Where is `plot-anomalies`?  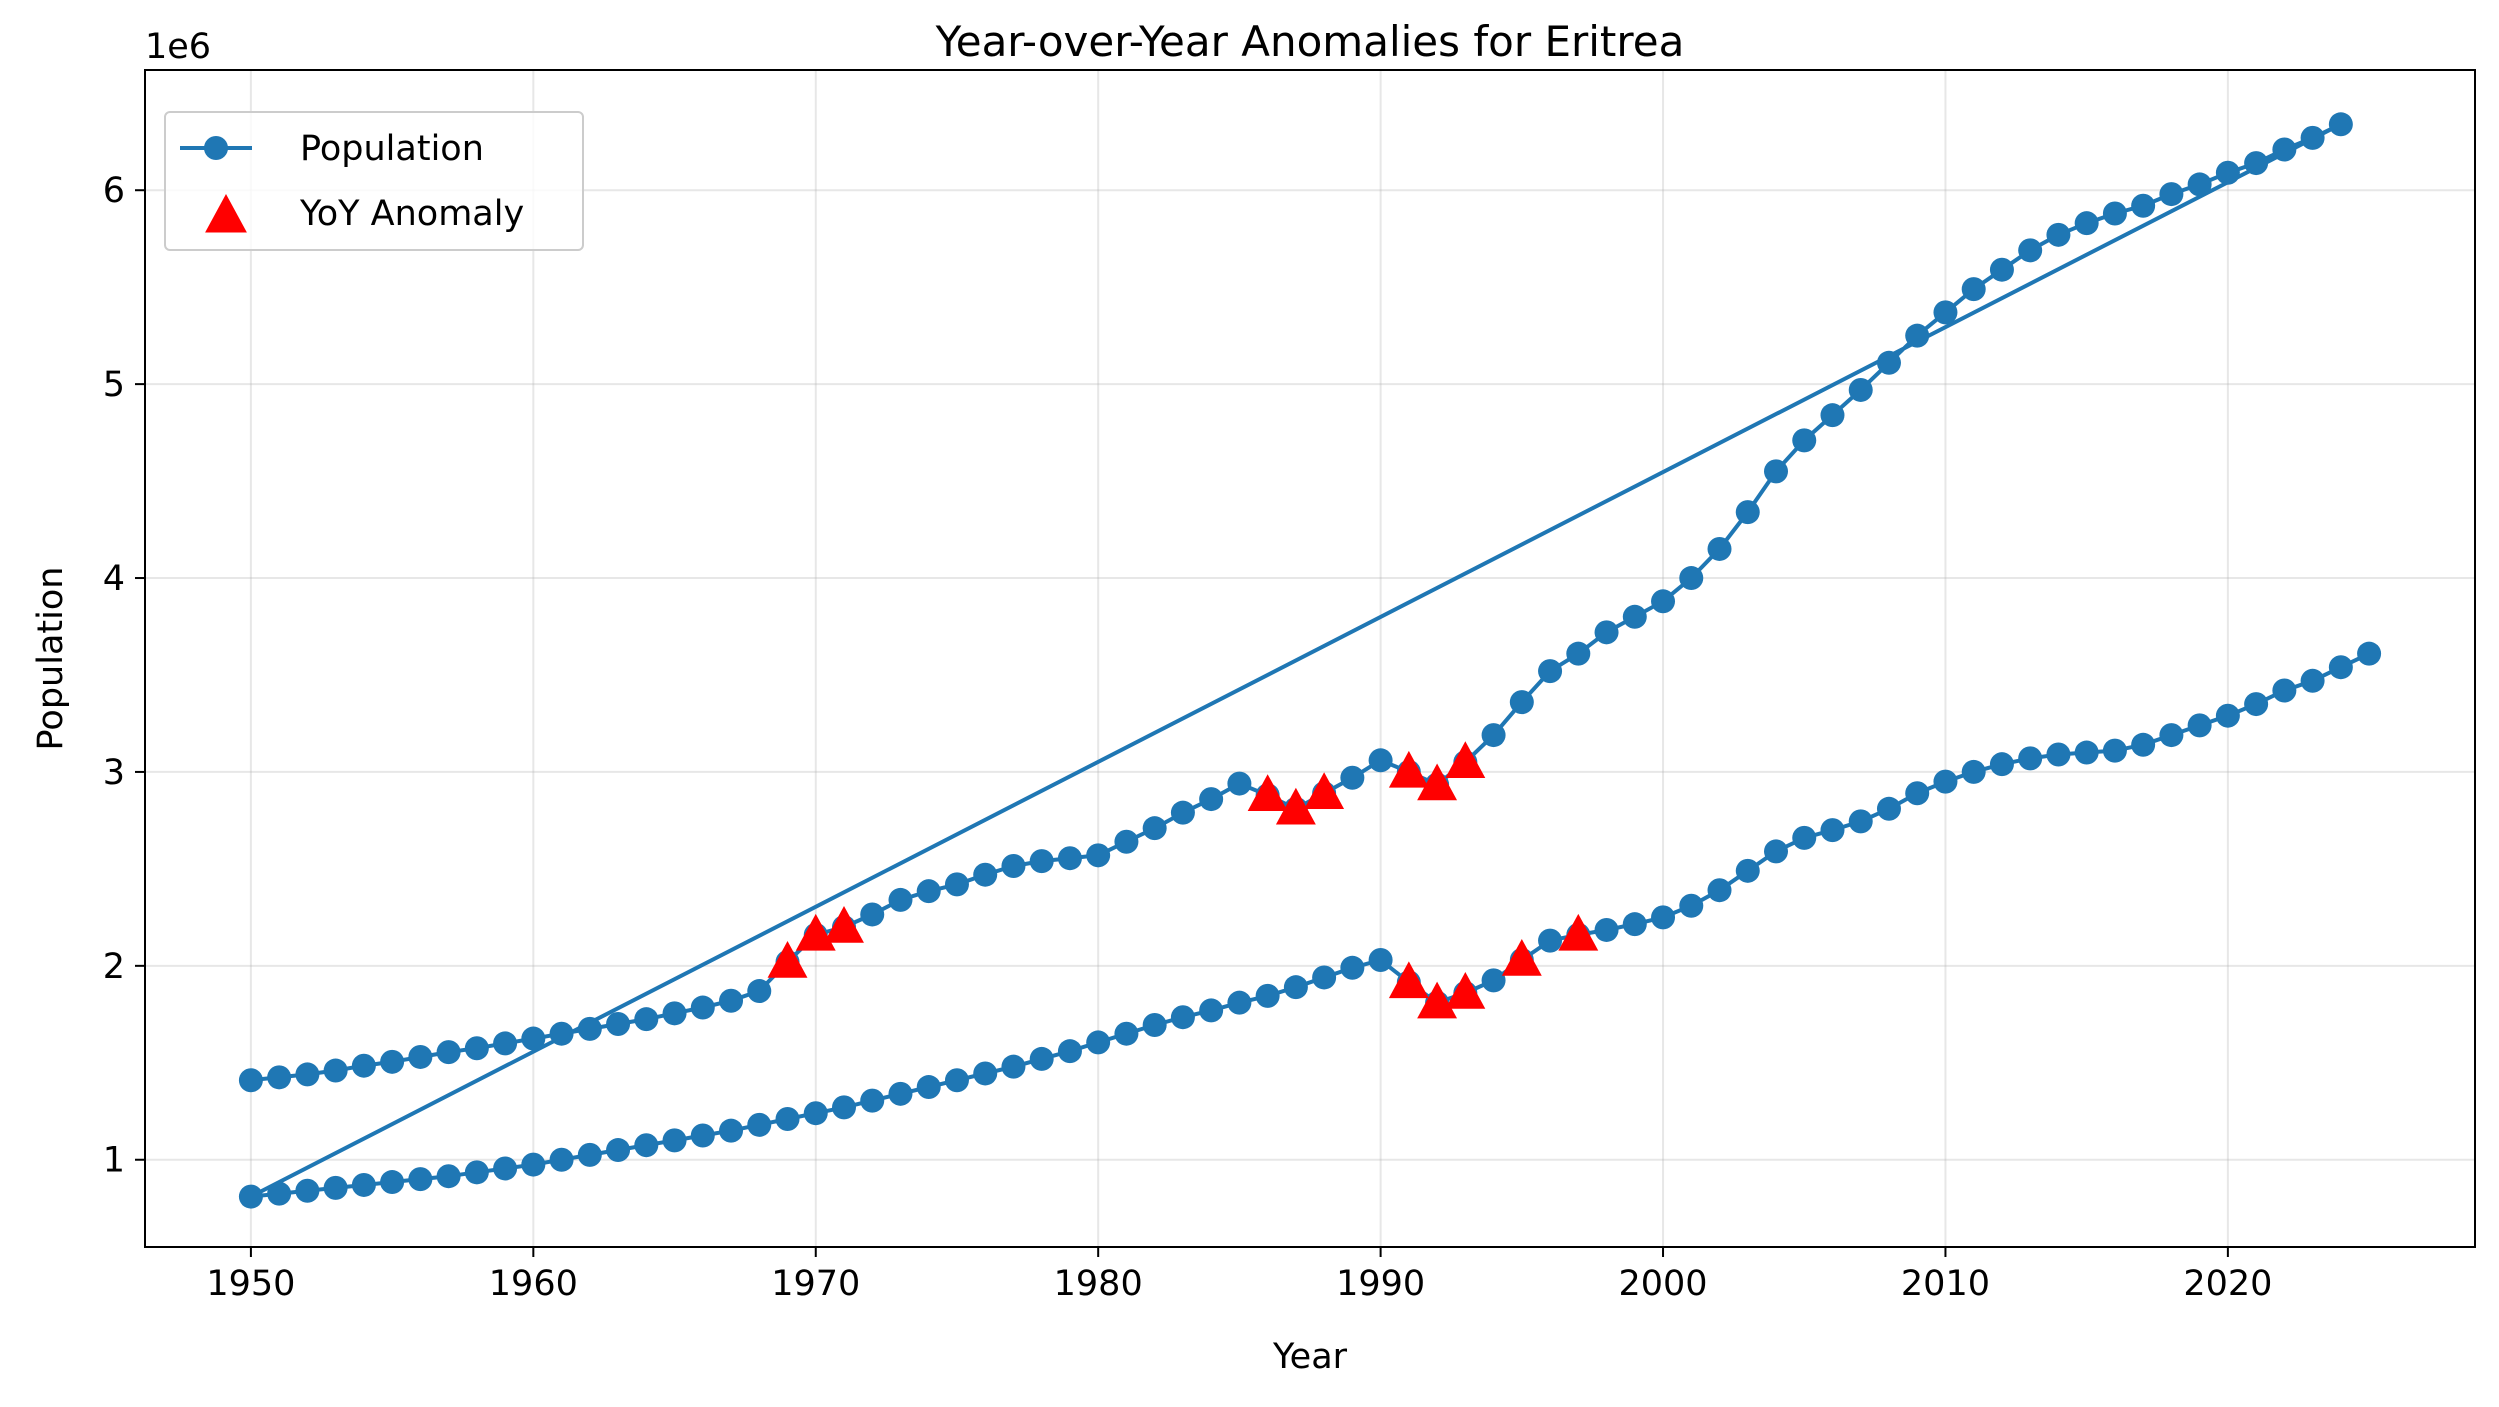 plot-anomalies is located at coordinates (1183, 880).